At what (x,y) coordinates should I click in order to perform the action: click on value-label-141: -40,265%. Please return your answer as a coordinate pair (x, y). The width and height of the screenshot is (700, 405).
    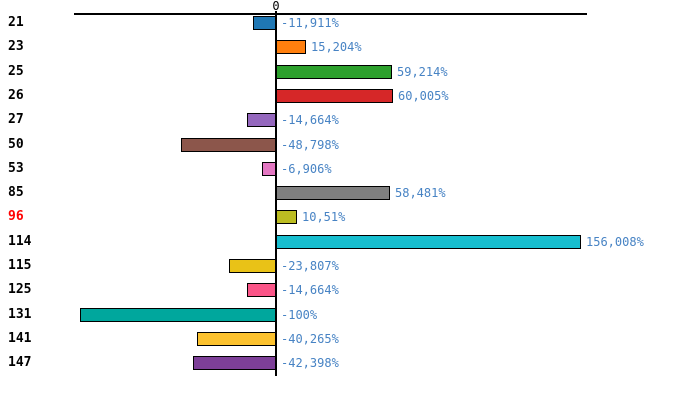
    Looking at the image, I should click on (310, 339).